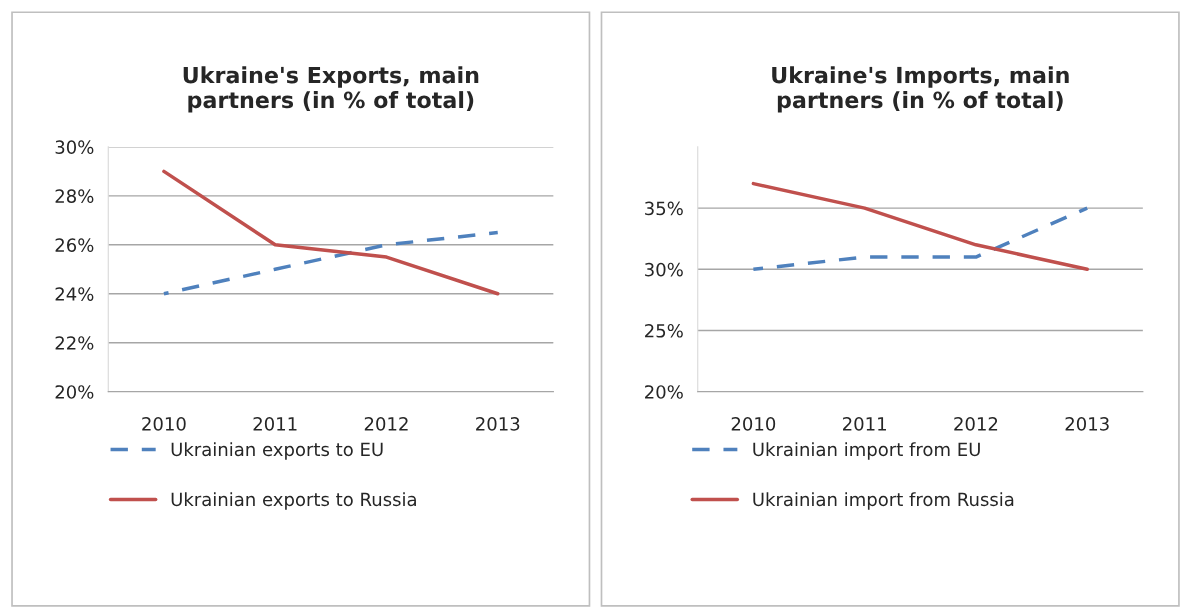 This screenshot has height=612, width=1203. I want to click on y-tick-label: 22%, so click(74, 343).